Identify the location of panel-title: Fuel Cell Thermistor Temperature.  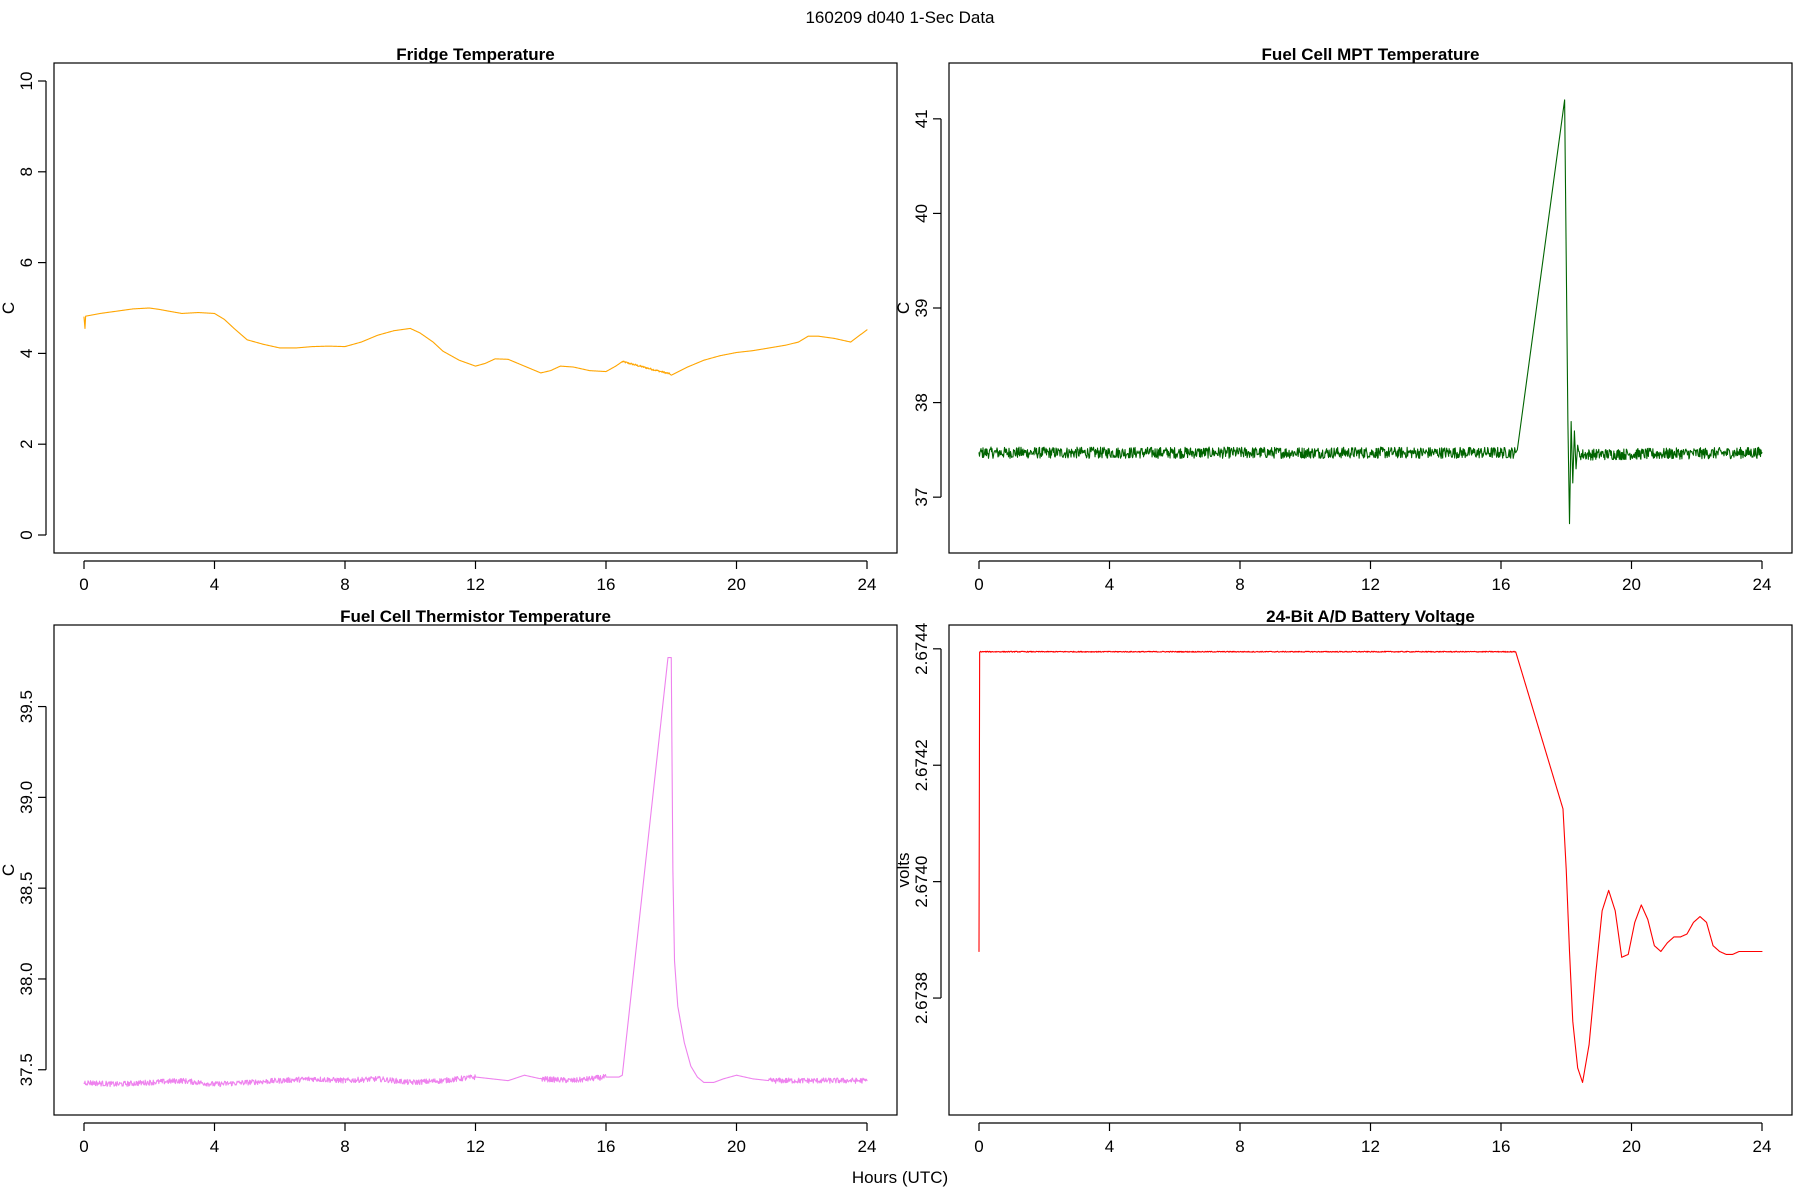
(475, 616).